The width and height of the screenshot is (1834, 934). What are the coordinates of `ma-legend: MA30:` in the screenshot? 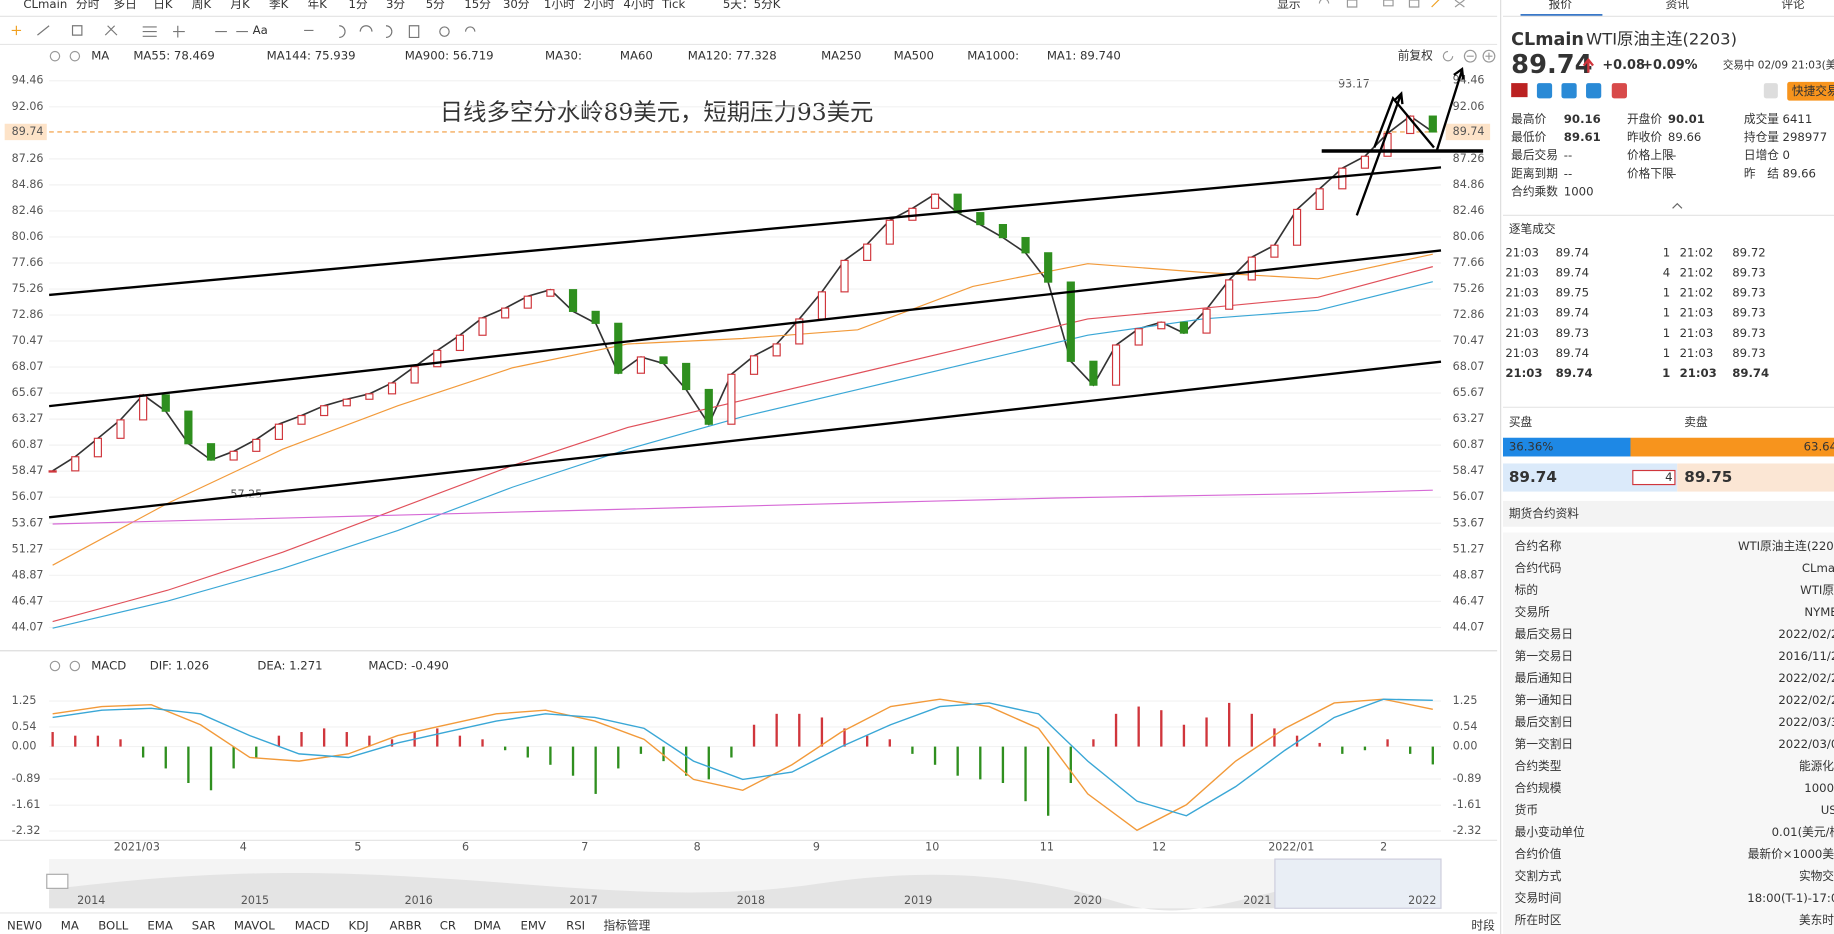 It's located at (563, 56).